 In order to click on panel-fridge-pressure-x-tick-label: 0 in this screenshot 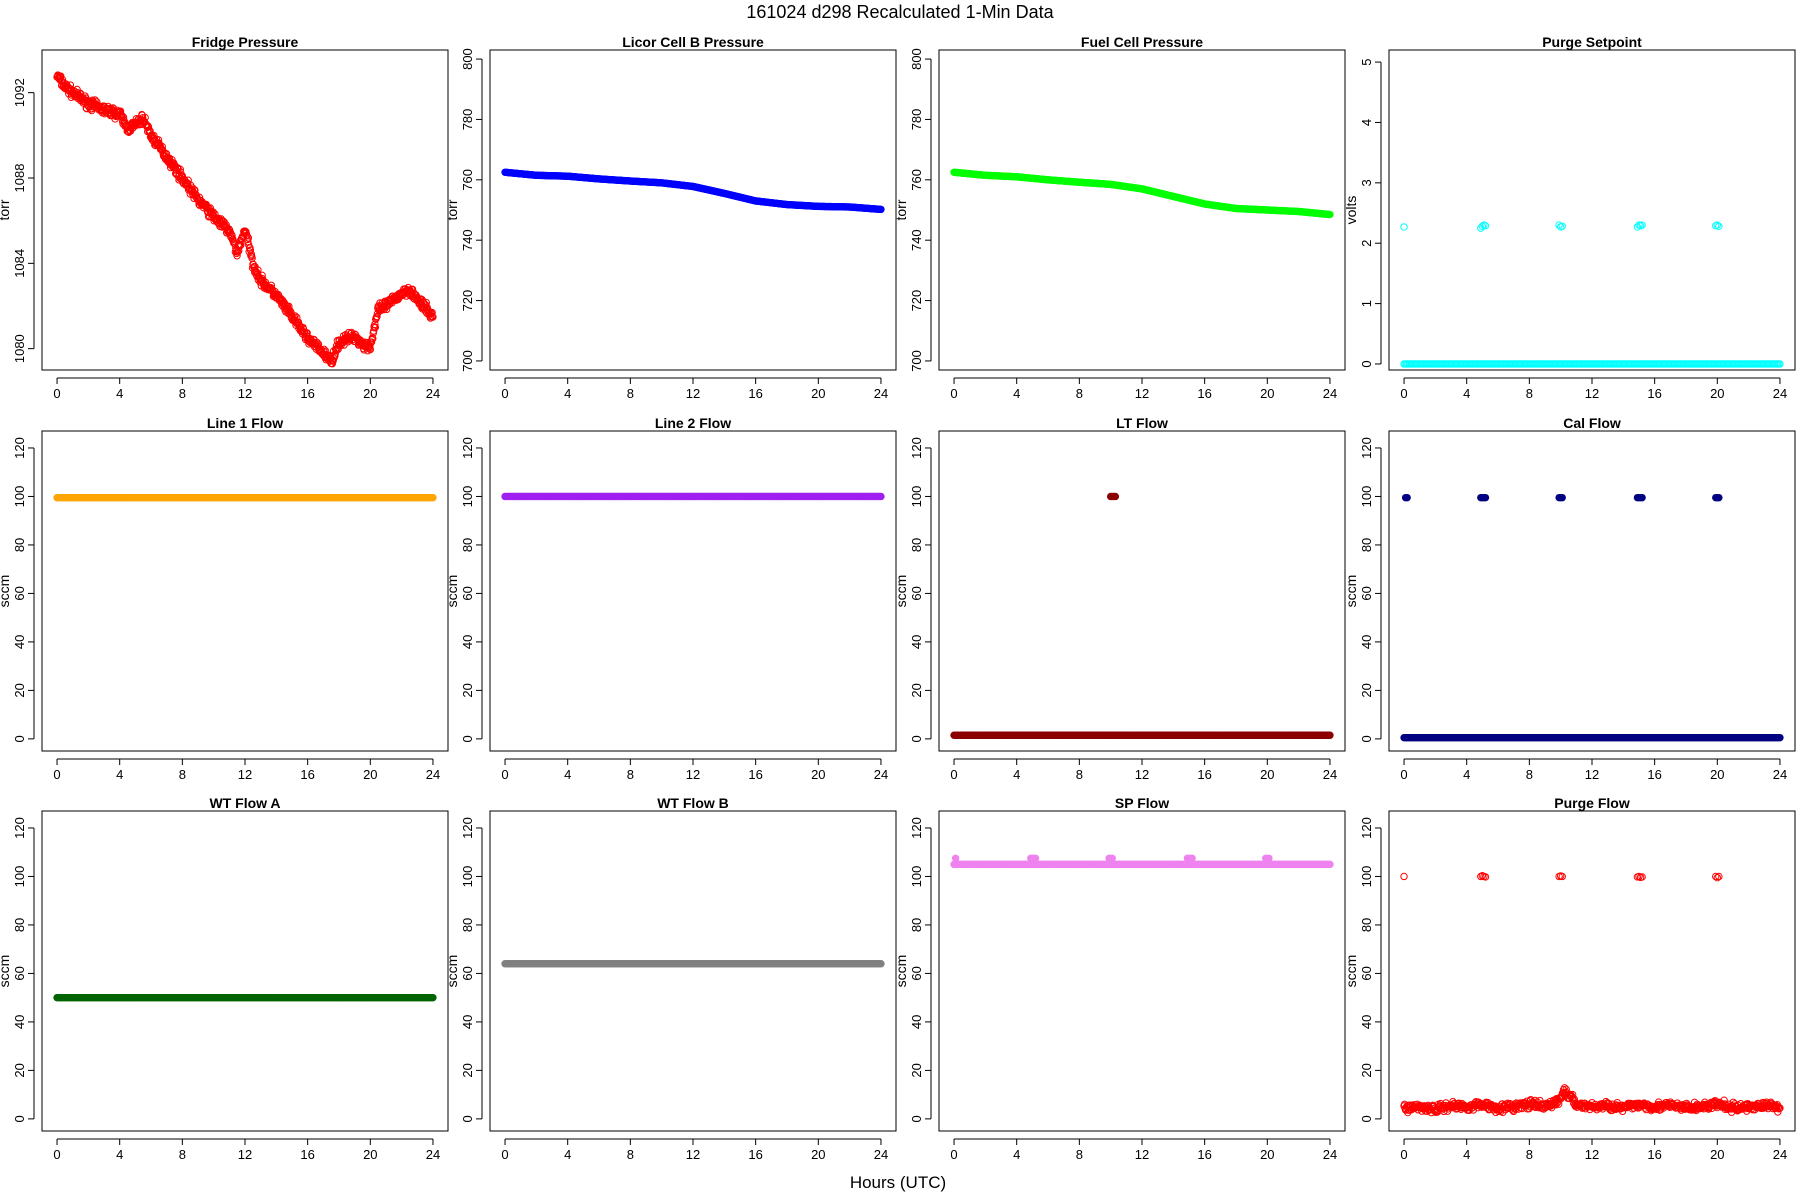, I will do `click(56, 393)`.